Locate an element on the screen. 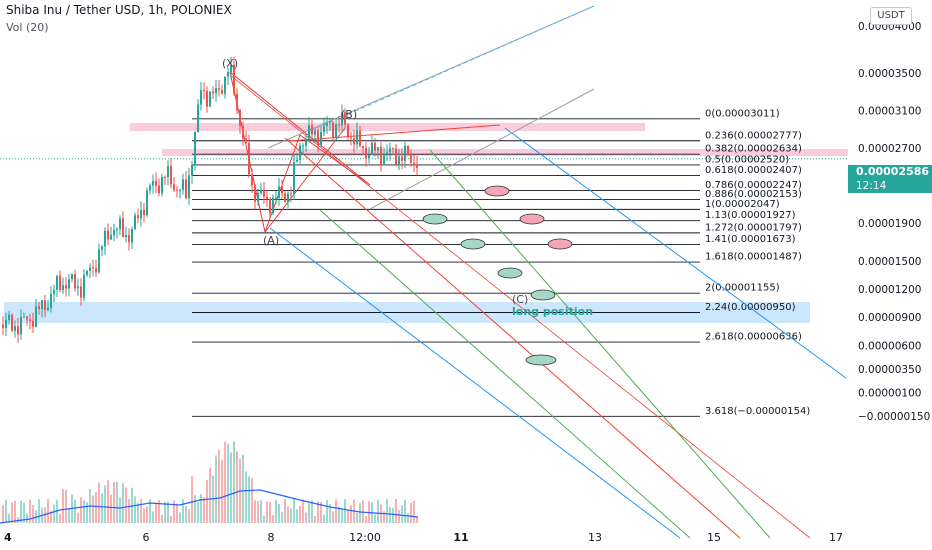  fib-level-label: 2(0.00001155) is located at coordinates (742, 288).